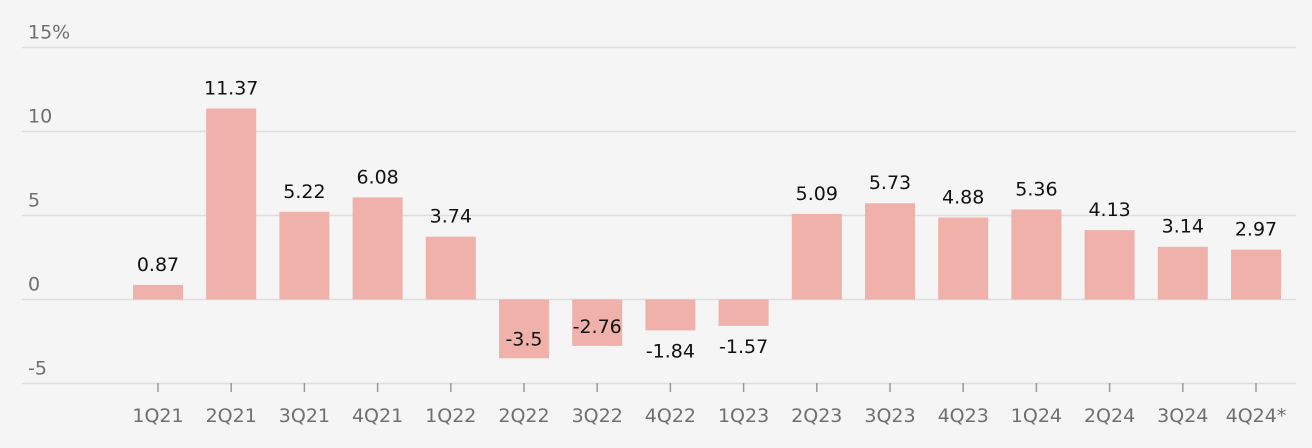 The width and height of the screenshot is (1312, 448). What do you see at coordinates (304, 192) in the screenshot?
I see `data-label: 5.22` at bounding box center [304, 192].